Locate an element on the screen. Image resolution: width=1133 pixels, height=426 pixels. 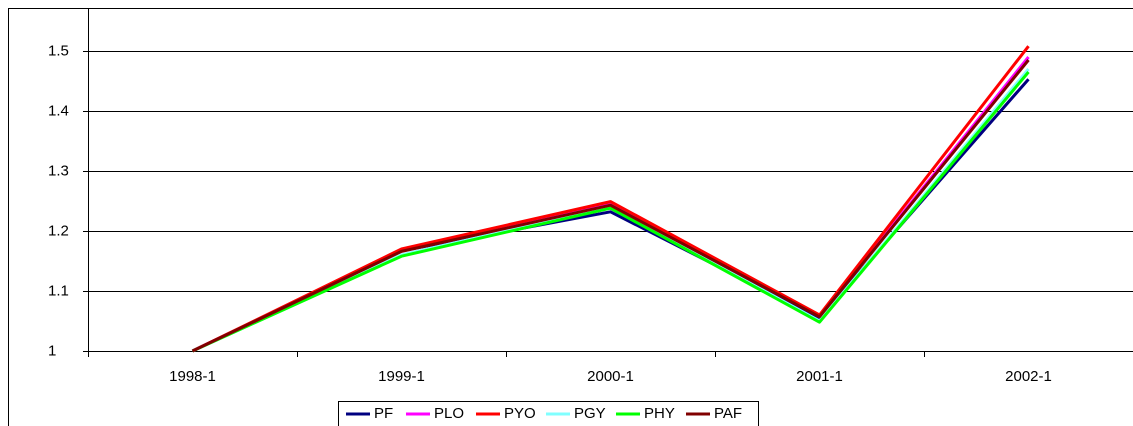
y-tick-label: 1.1 is located at coordinates (58, 290).